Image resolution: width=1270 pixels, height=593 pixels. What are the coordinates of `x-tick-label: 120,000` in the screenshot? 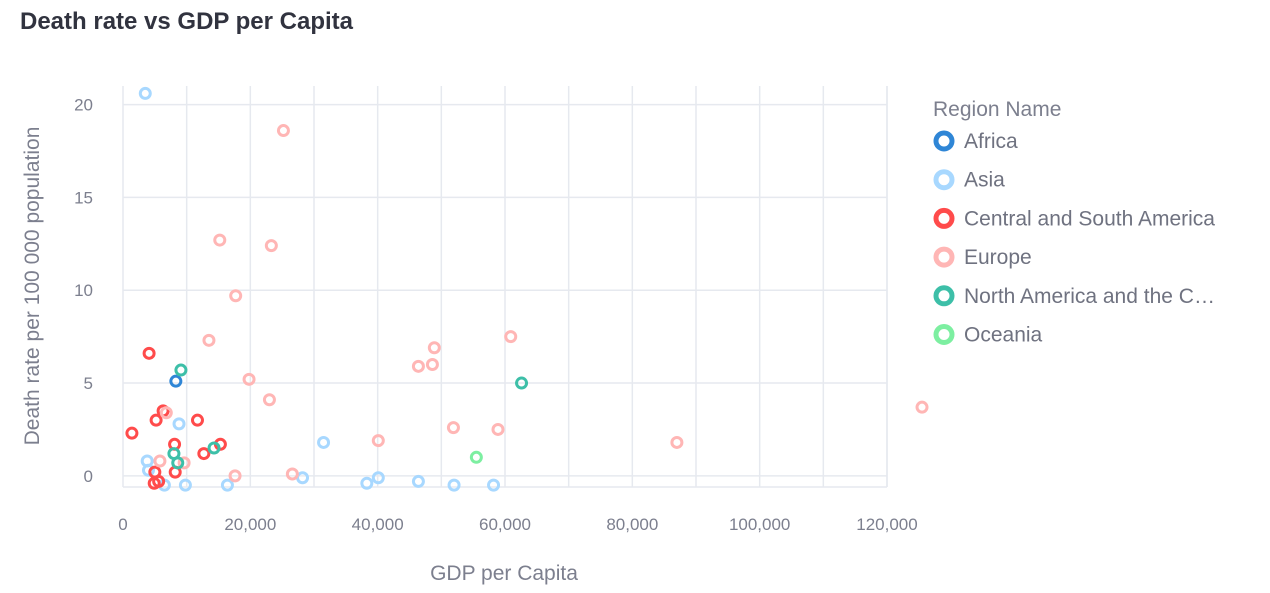 It's located at (886, 524).